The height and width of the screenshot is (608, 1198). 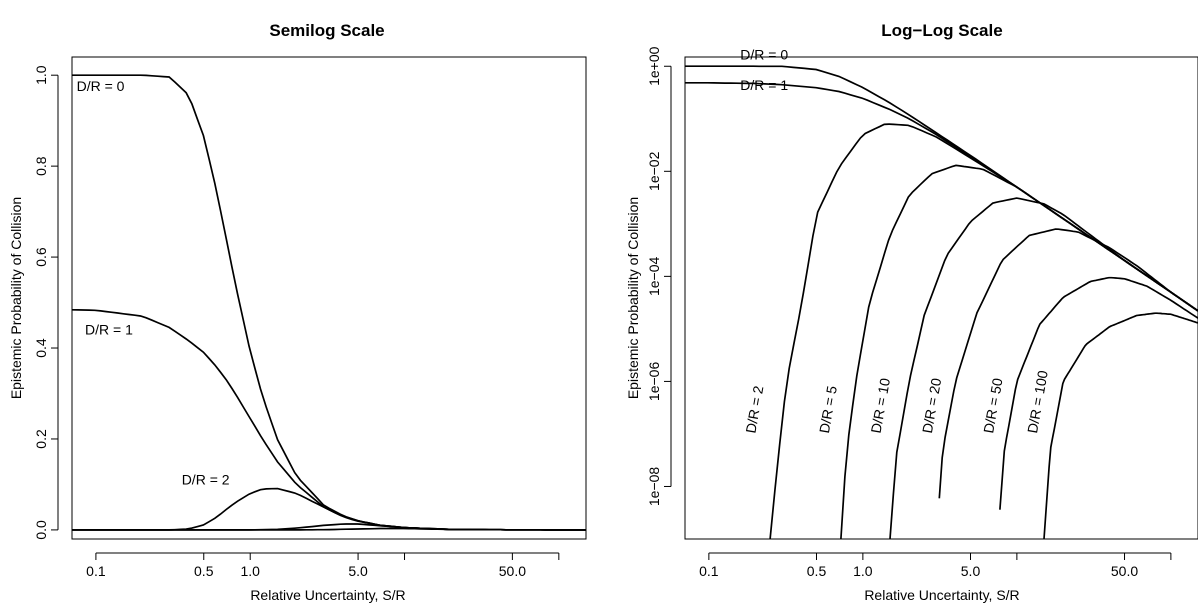 What do you see at coordinates (654, 487) in the screenshot?
I see `y-tick-label: 1e−08` at bounding box center [654, 487].